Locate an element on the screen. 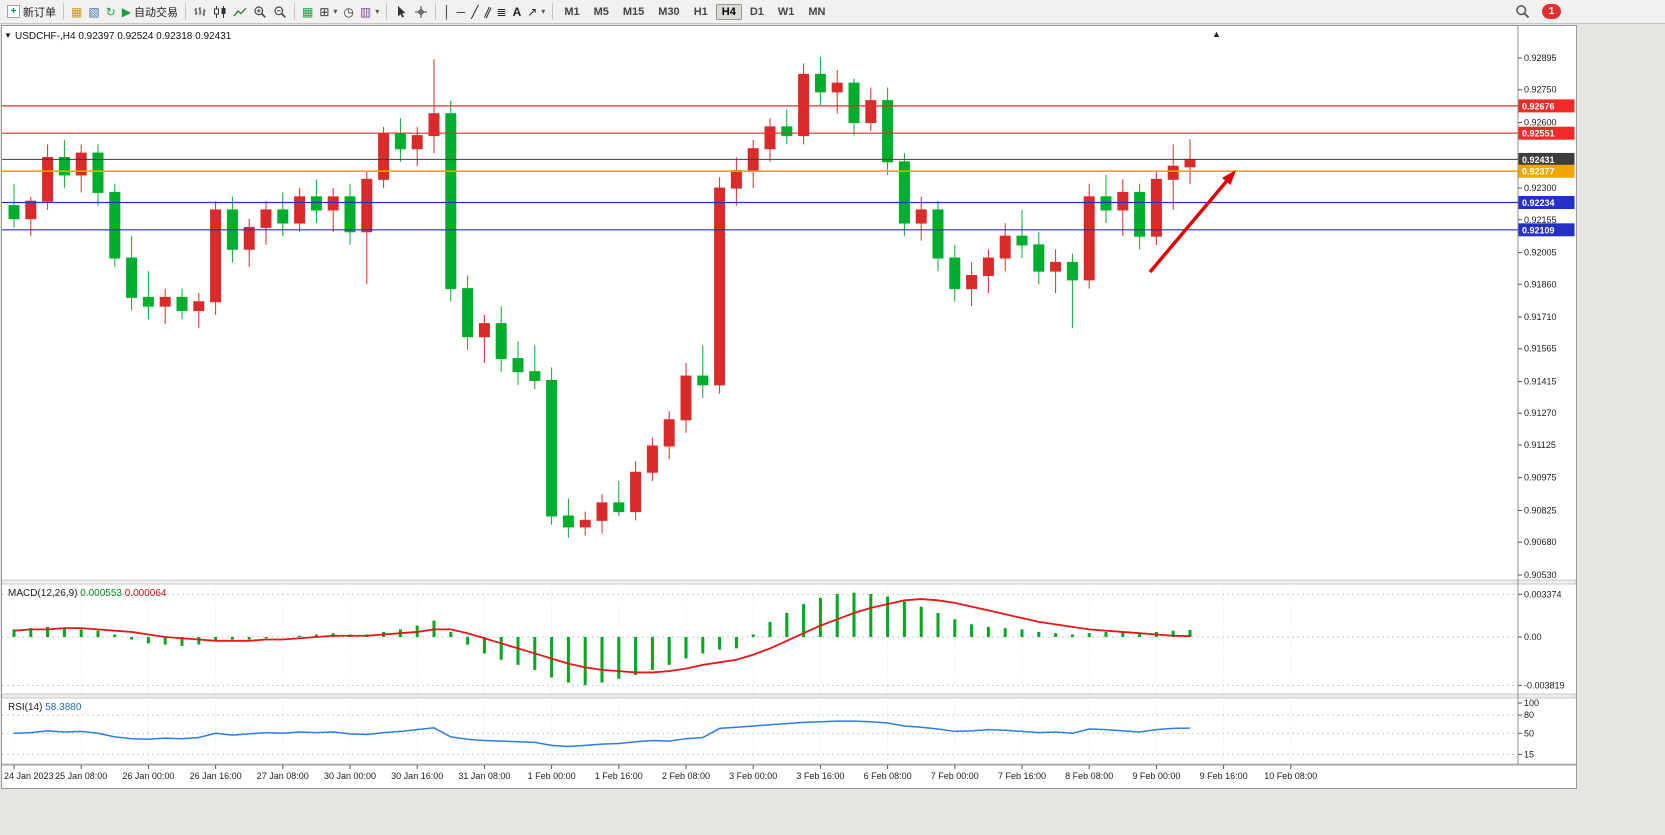 The height and width of the screenshot is (835, 1665). new-order-button: + 新订单 is located at coordinates (31, 12).